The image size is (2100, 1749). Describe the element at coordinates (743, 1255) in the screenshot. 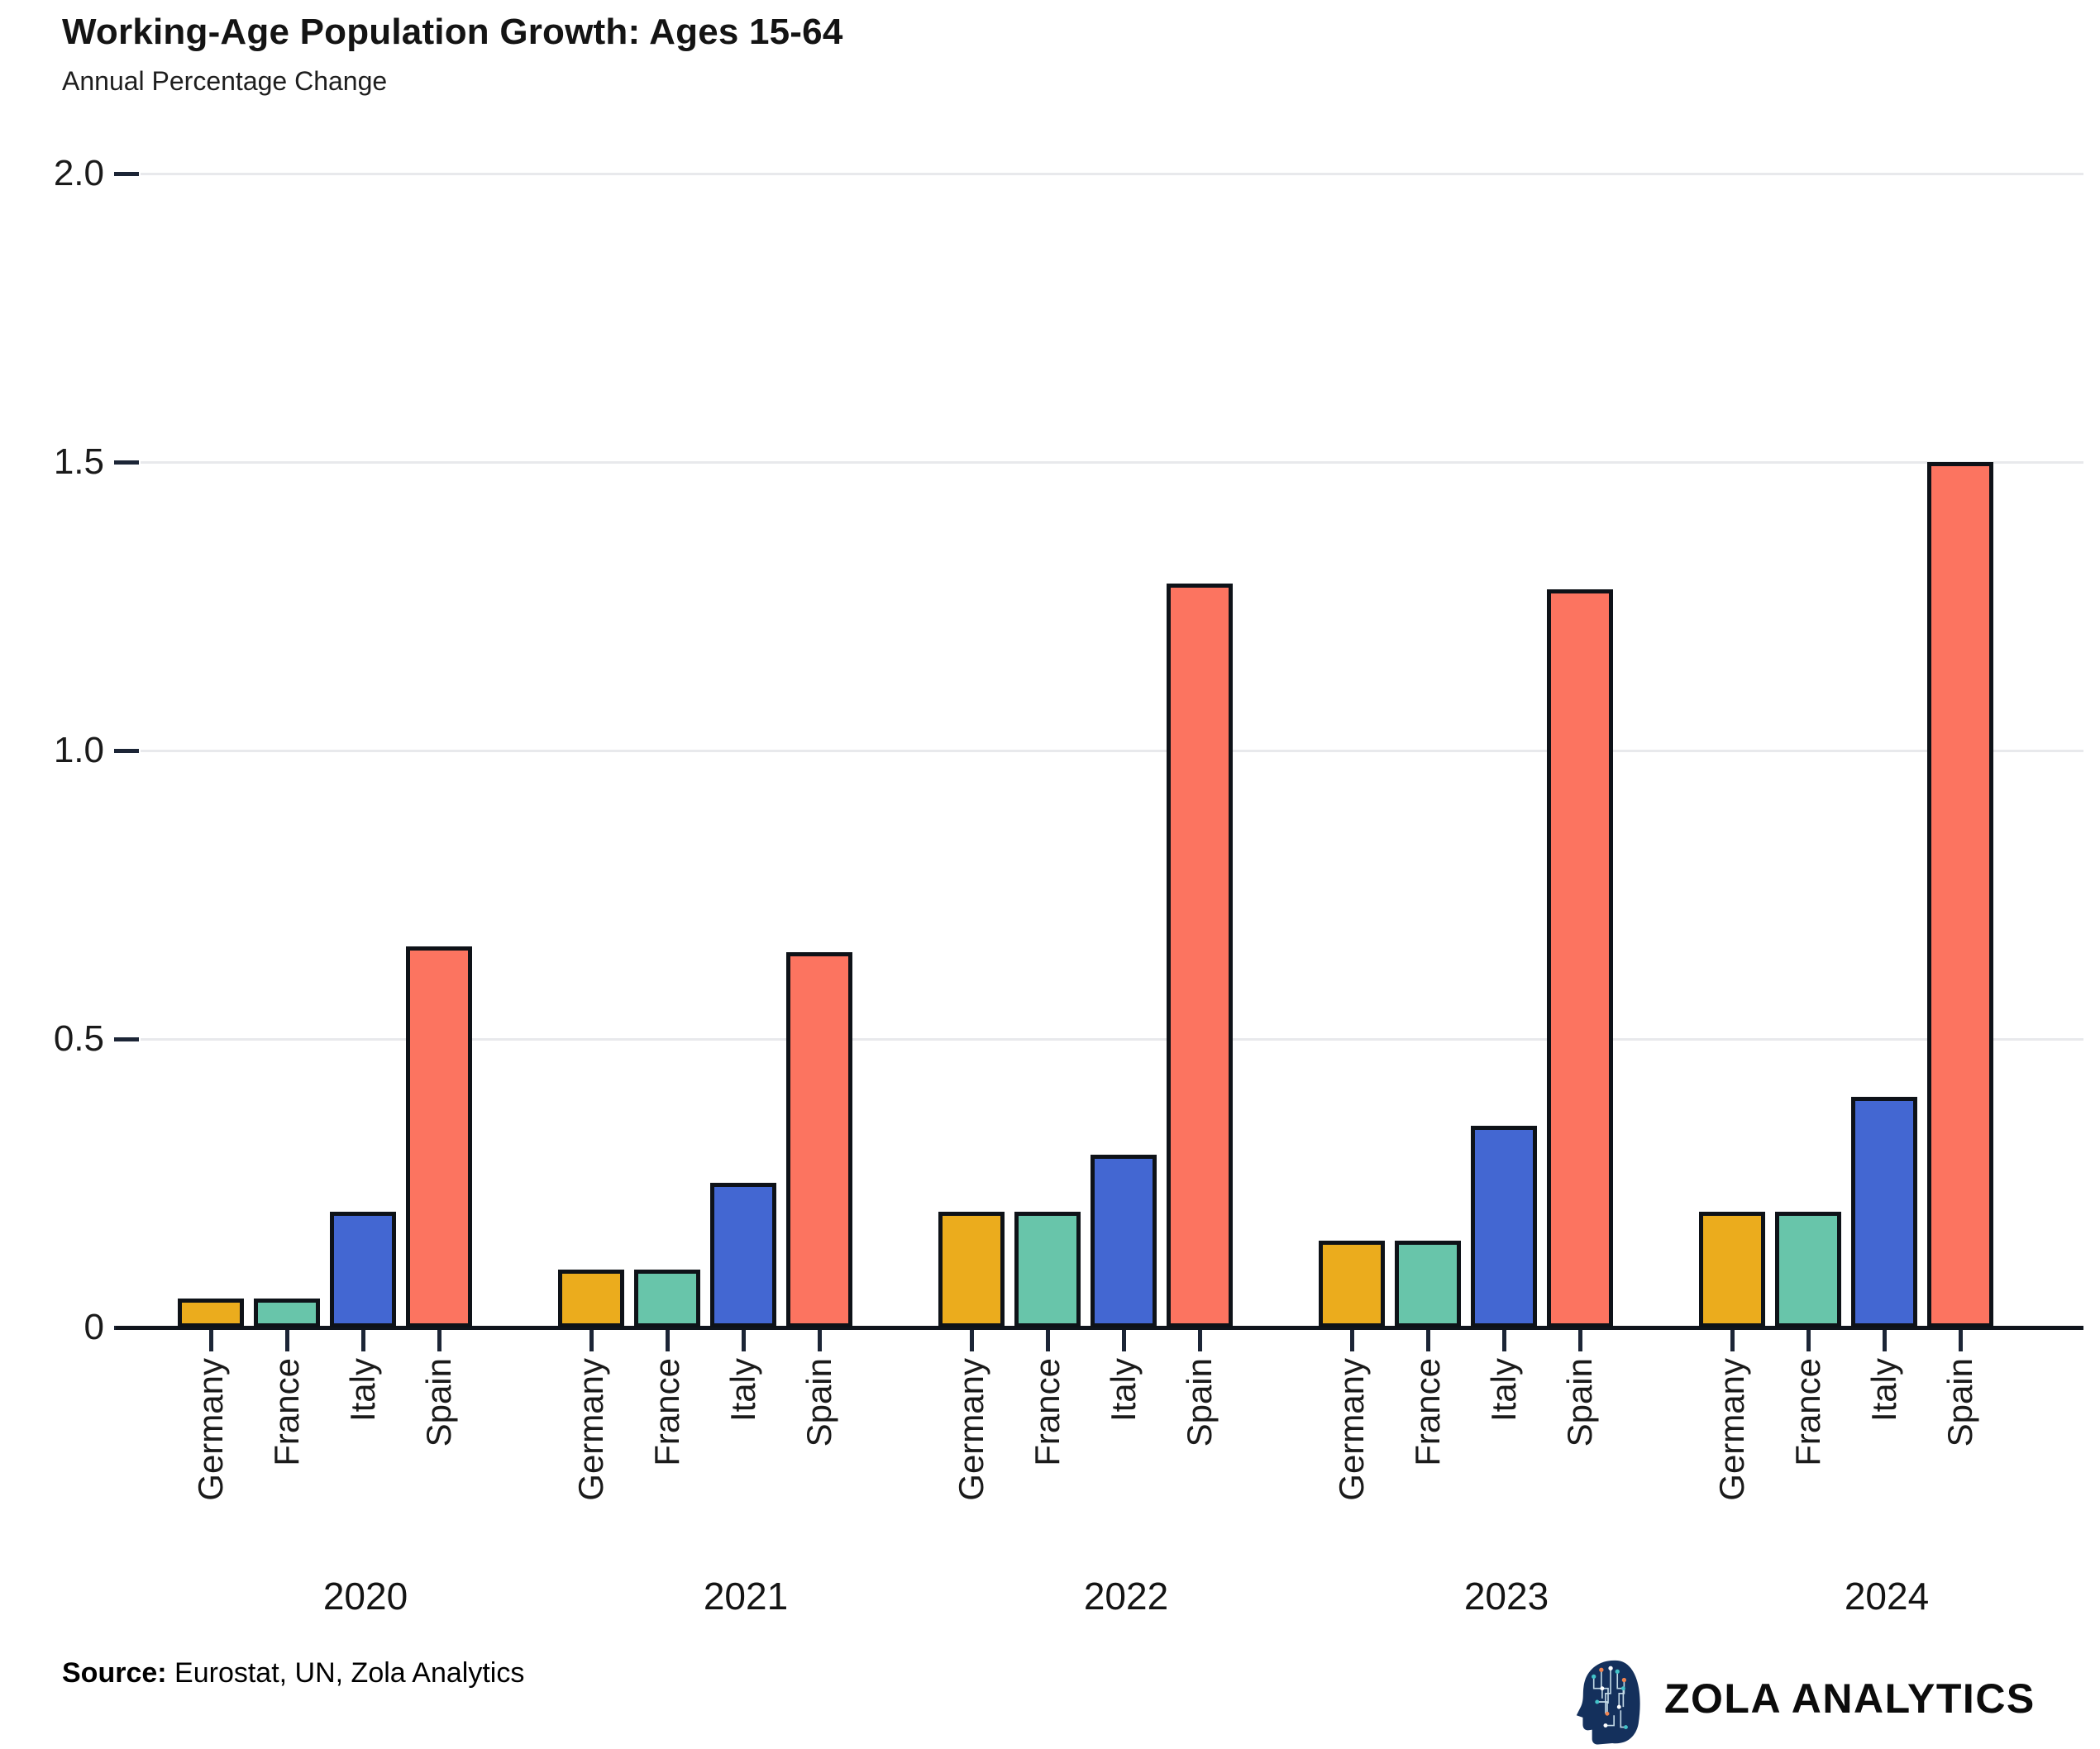

I see `bar-italy-2021` at that location.